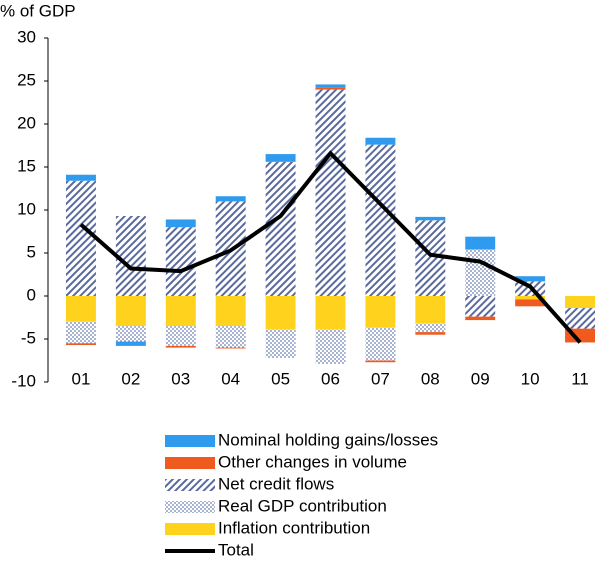 This screenshot has height=568, width=607. Describe the element at coordinates (80, 378) in the screenshot. I see `x-tick-label: 01` at that location.